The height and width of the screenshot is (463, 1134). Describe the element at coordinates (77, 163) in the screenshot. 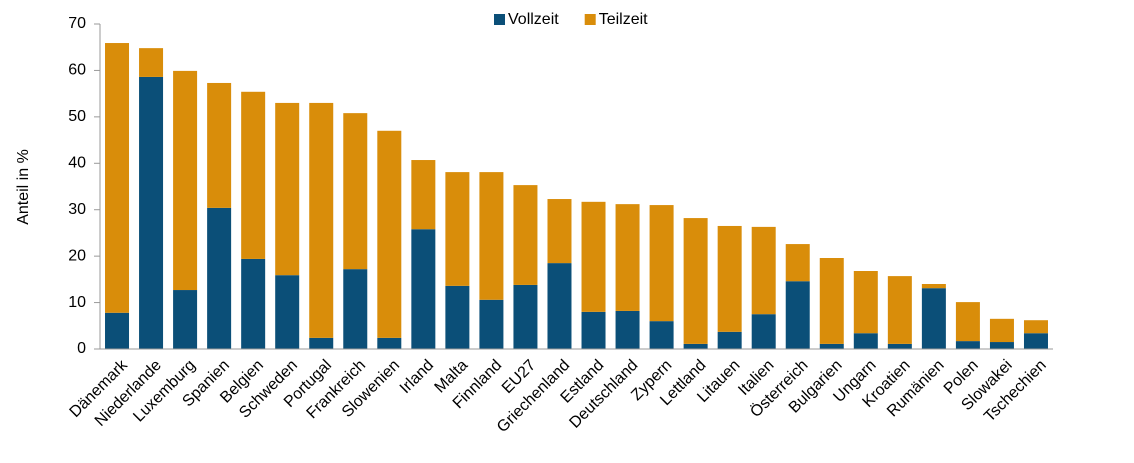

I see `y-tick-label: 40` at that location.